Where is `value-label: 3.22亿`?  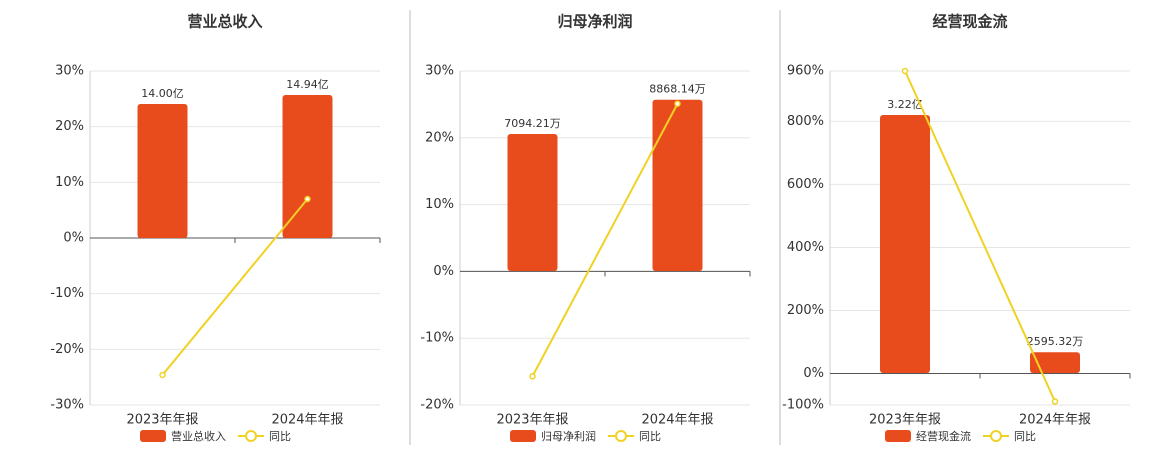
value-label: 3.22亿 is located at coordinates (905, 104).